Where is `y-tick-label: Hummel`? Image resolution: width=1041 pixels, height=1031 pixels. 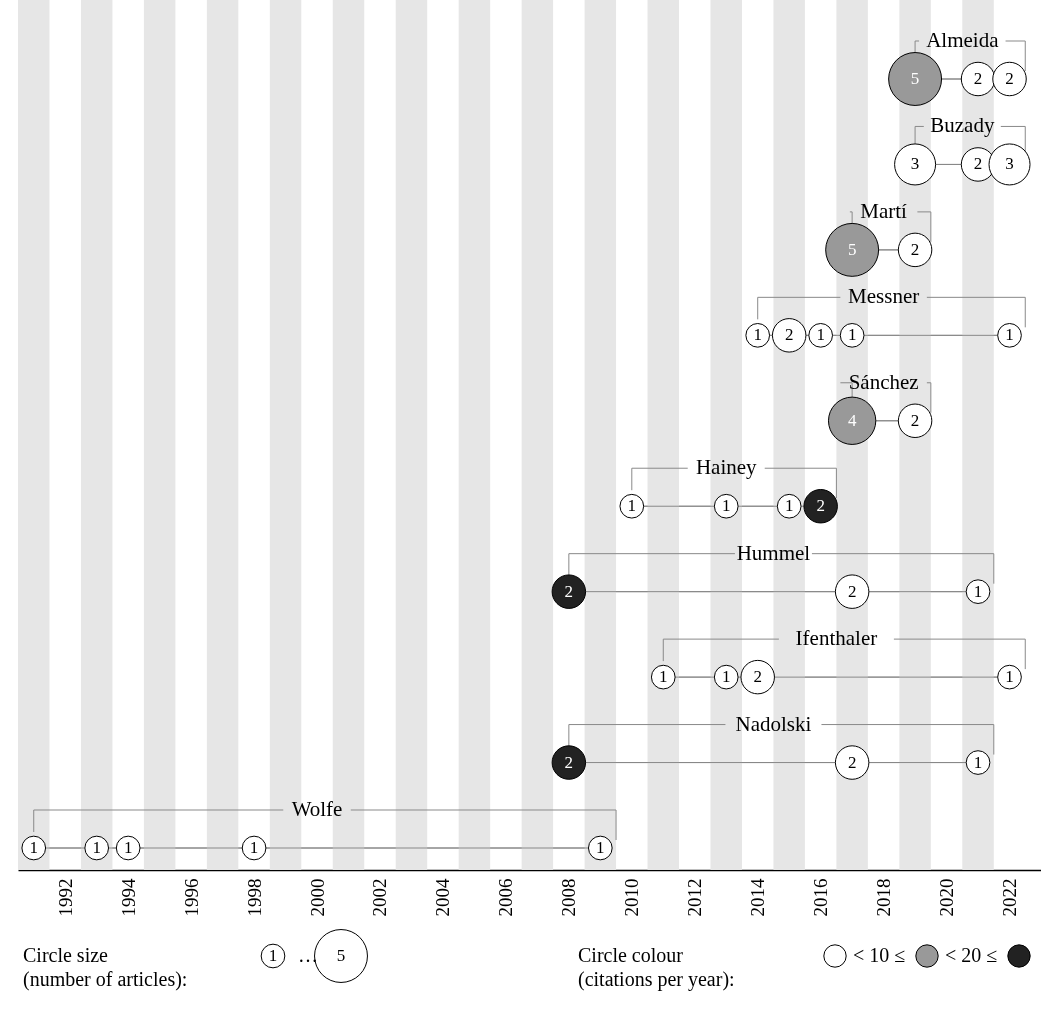 y-tick-label: Hummel is located at coordinates (773, 552).